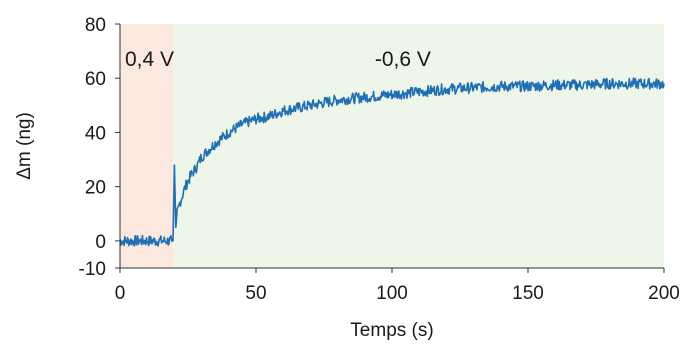 This screenshot has width=686, height=345. I want to click on y-tick-label: 0, so click(100, 242).